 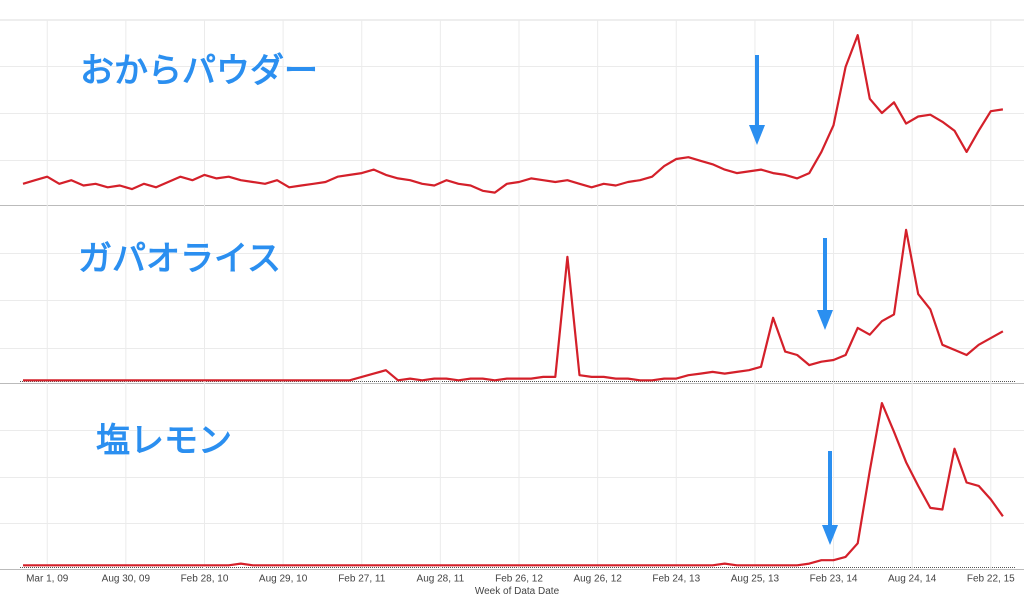 What do you see at coordinates (199, 71) in the screenshot?
I see `panel-title: おからパウダー` at bounding box center [199, 71].